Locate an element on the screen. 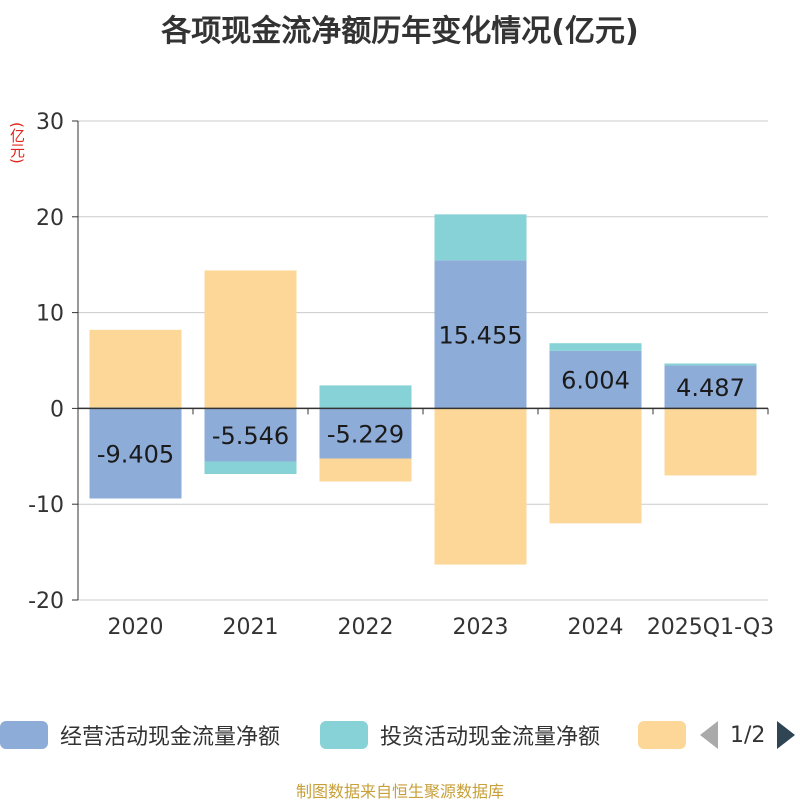 The height and width of the screenshot is (802, 800). y-tick-label: 20 is located at coordinates (50, 218).